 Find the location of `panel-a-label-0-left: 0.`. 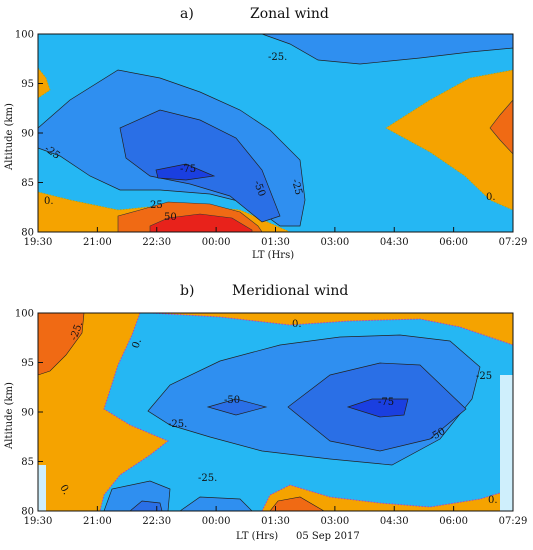

panel-a-label-0-left: 0. is located at coordinates (49, 201).